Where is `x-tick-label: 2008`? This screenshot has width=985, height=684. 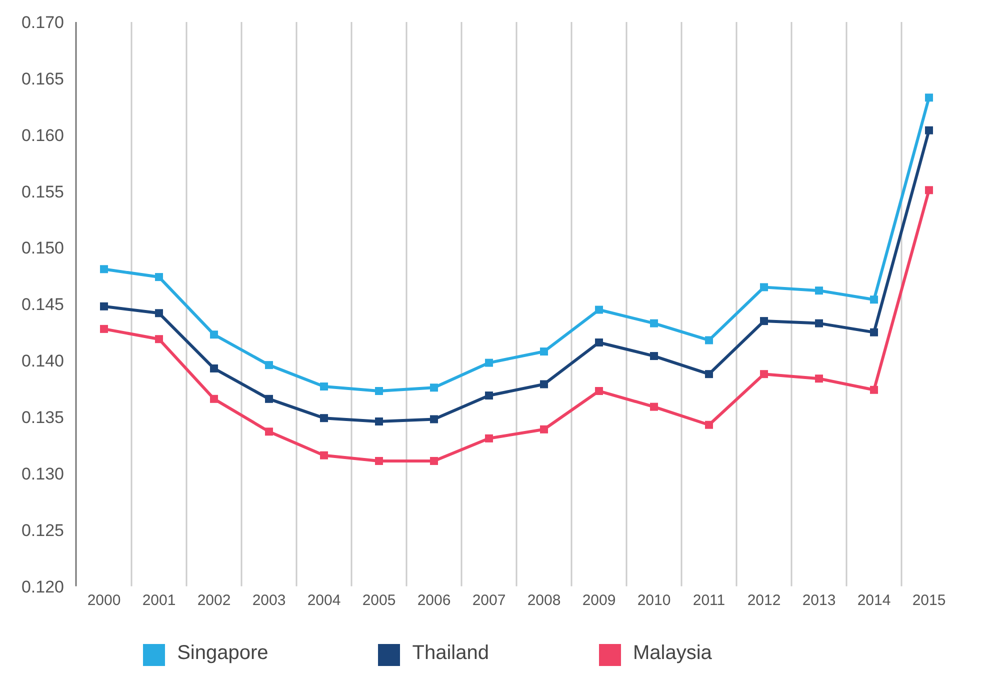
x-tick-label: 2008 is located at coordinates (544, 600).